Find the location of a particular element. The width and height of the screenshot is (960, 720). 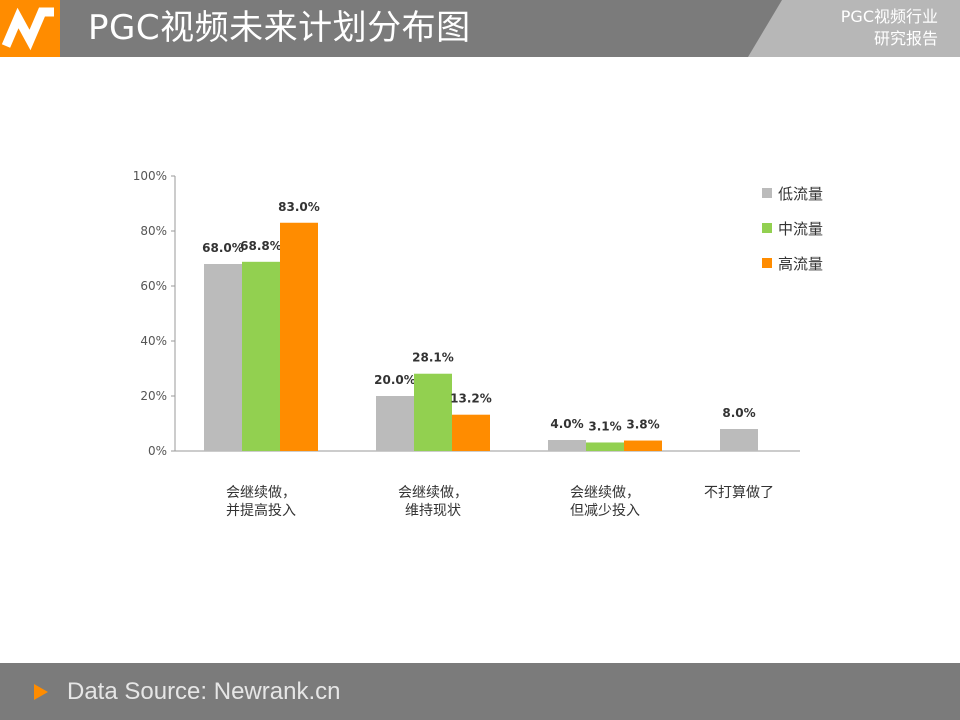

data-source: Data Source: Newrank.cn is located at coordinates (204, 691).